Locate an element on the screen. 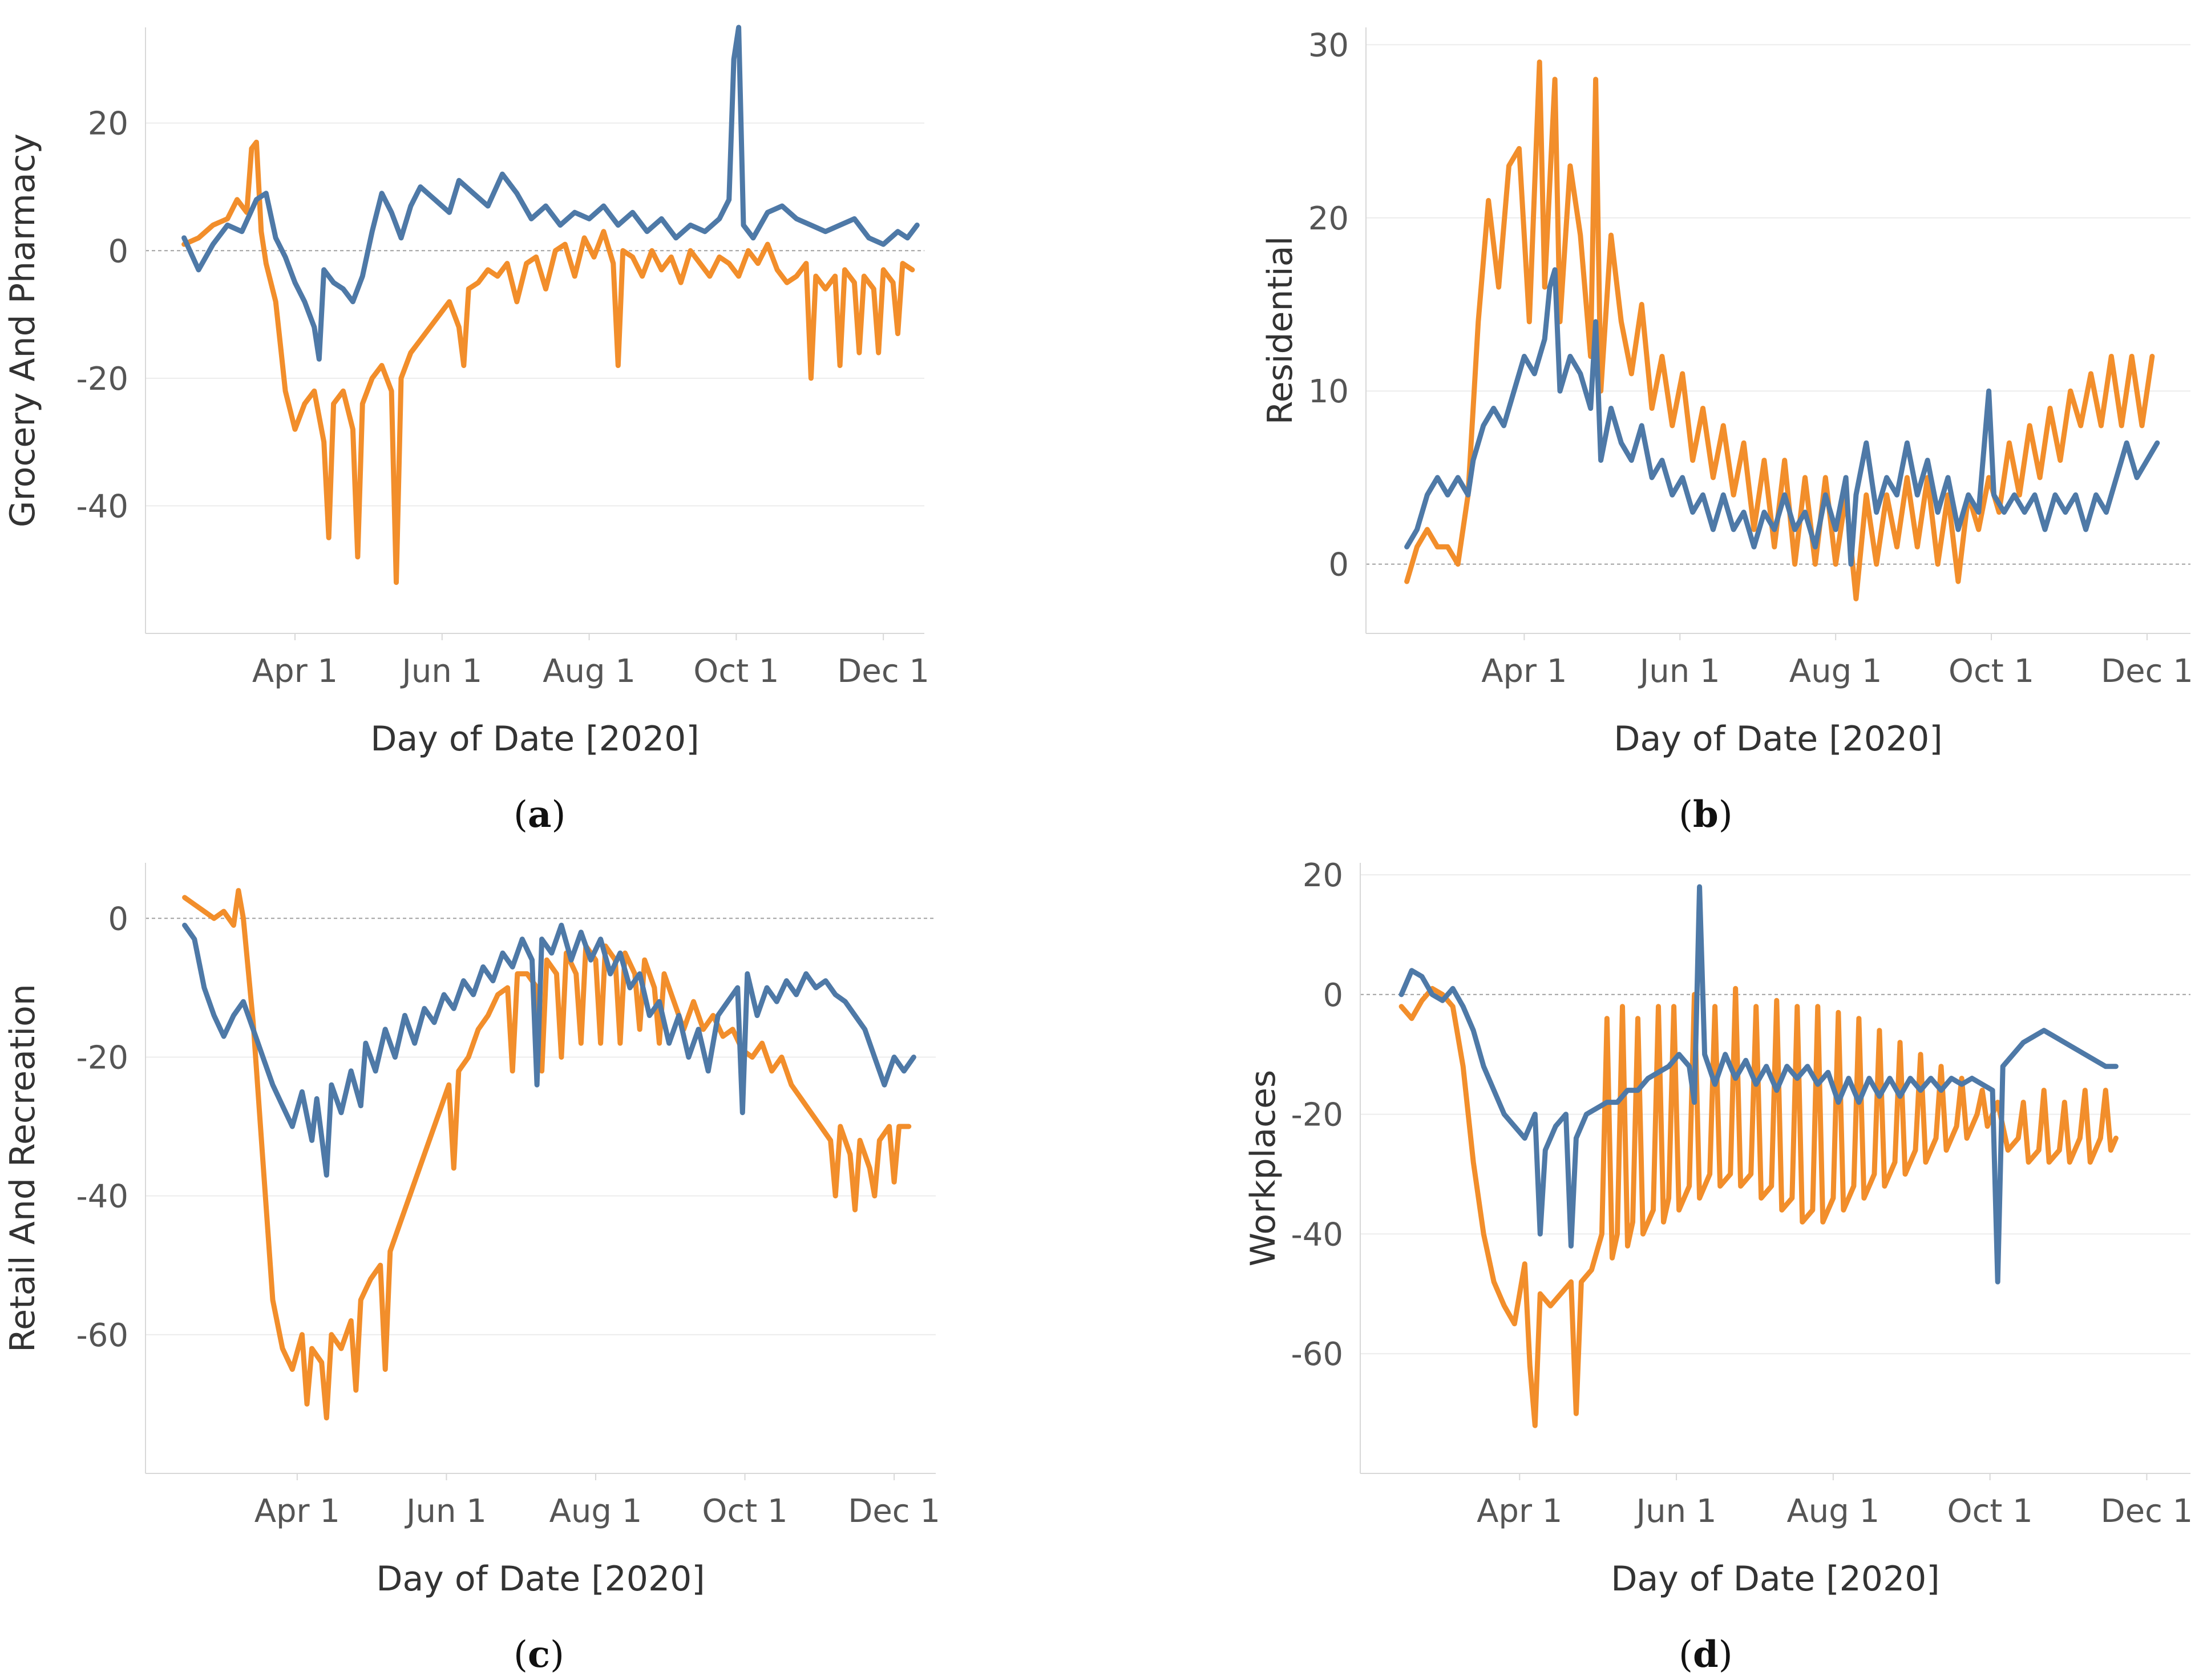  y-tick-label: 30 is located at coordinates (1328, 45).